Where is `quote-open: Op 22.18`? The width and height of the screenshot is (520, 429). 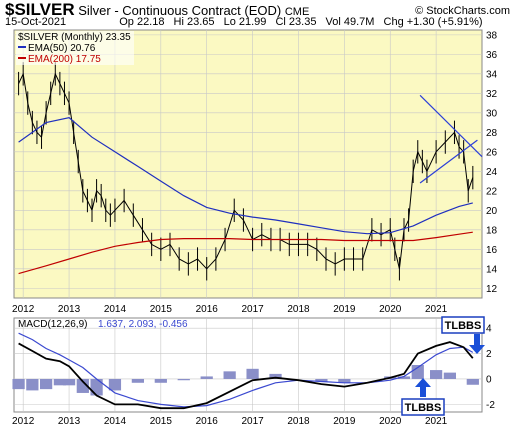 quote-open: Op 22.18 is located at coordinates (142, 22).